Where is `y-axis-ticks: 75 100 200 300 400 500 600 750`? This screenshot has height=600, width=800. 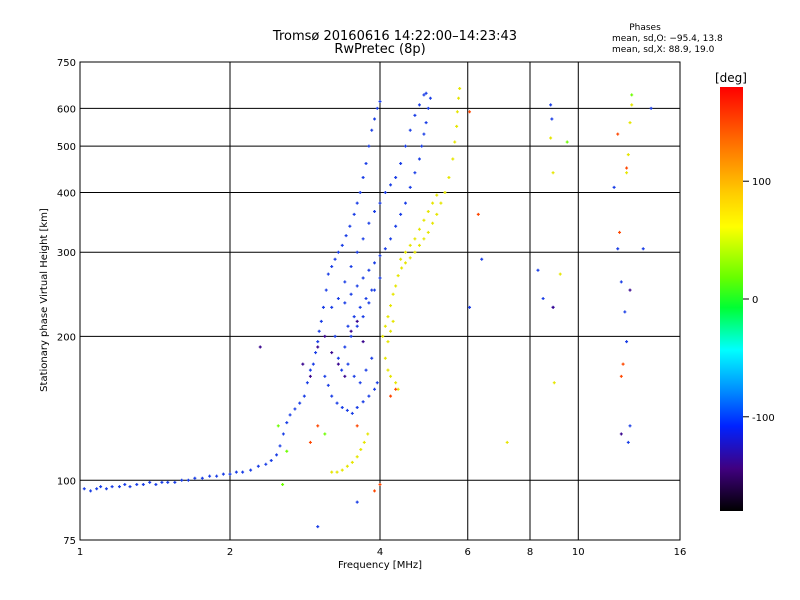
y-axis-ticks: 75 100 200 300 400 500 600 750 is located at coordinates (66, 302).